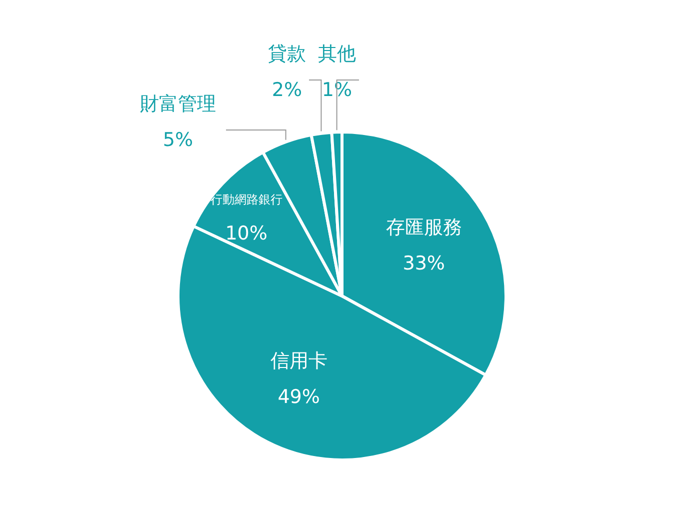 The width and height of the screenshot is (686, 515). I want to click on data-label: 2%, so click(287, 90).